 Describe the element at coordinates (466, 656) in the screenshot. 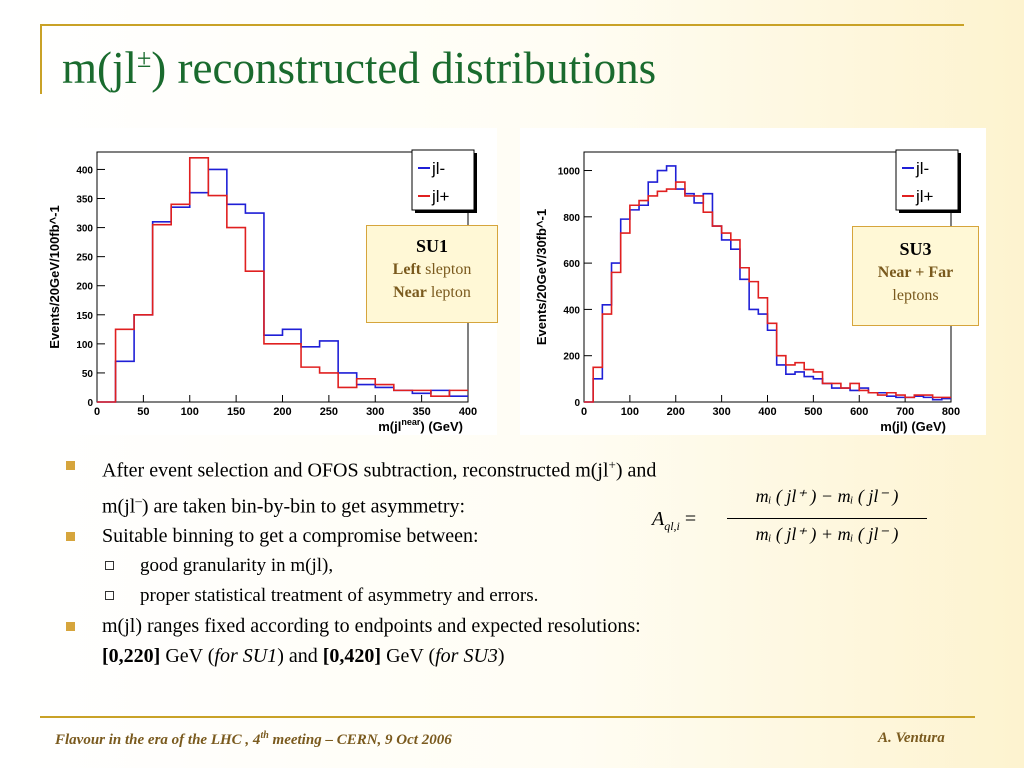

I see `for-su3: for SU3` at that location.